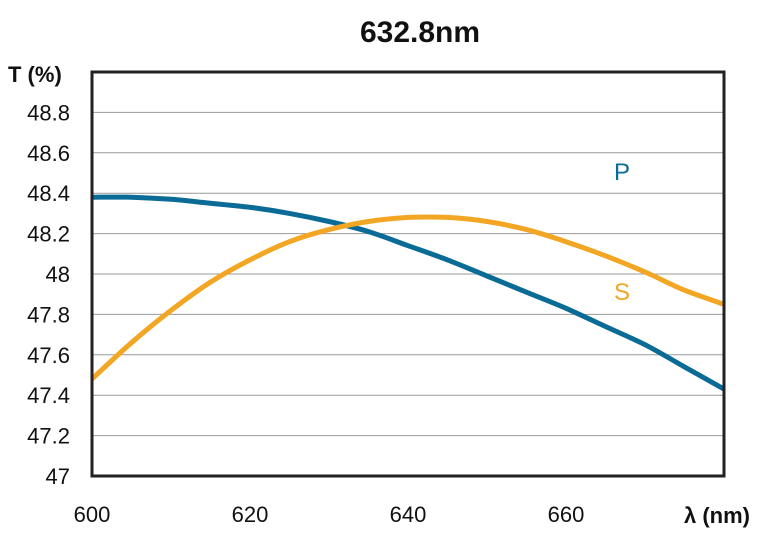 This screenshot has height=542, width=770. Describe the element at coordinates (622, 232) in the screenshot. I see `series-labels: PS` at that location.